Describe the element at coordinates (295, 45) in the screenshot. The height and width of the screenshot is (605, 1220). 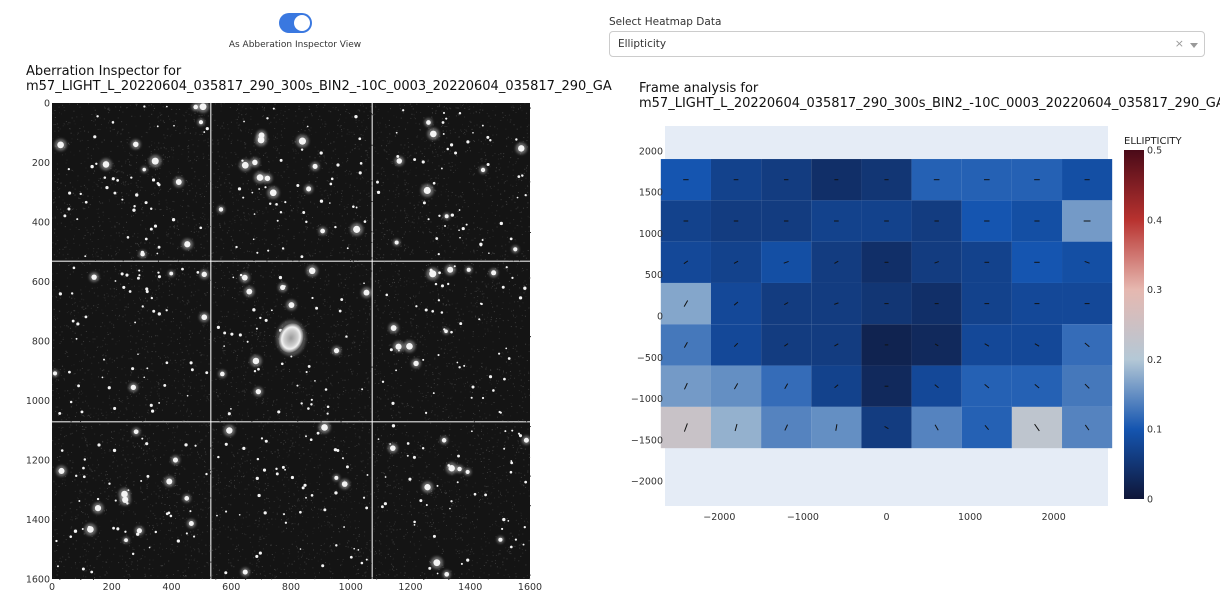
I see `toggle-label: As Abberation Inspector View` at that location.